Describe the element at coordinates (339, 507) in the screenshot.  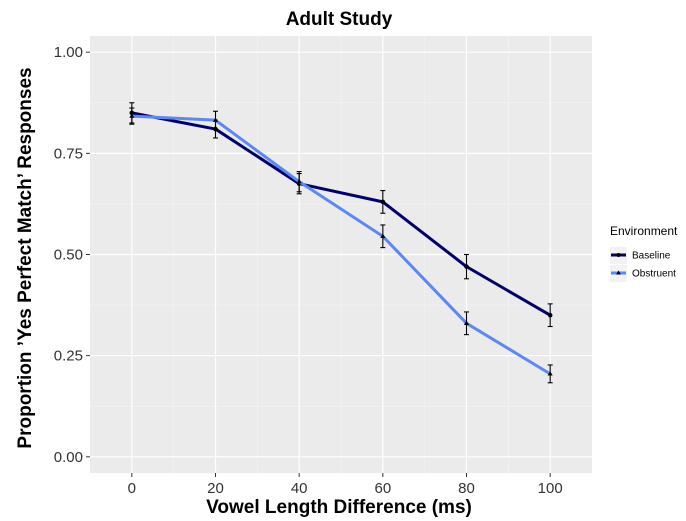
I see `x-axis-title: Vowel Length Difference (ms)` at that location.